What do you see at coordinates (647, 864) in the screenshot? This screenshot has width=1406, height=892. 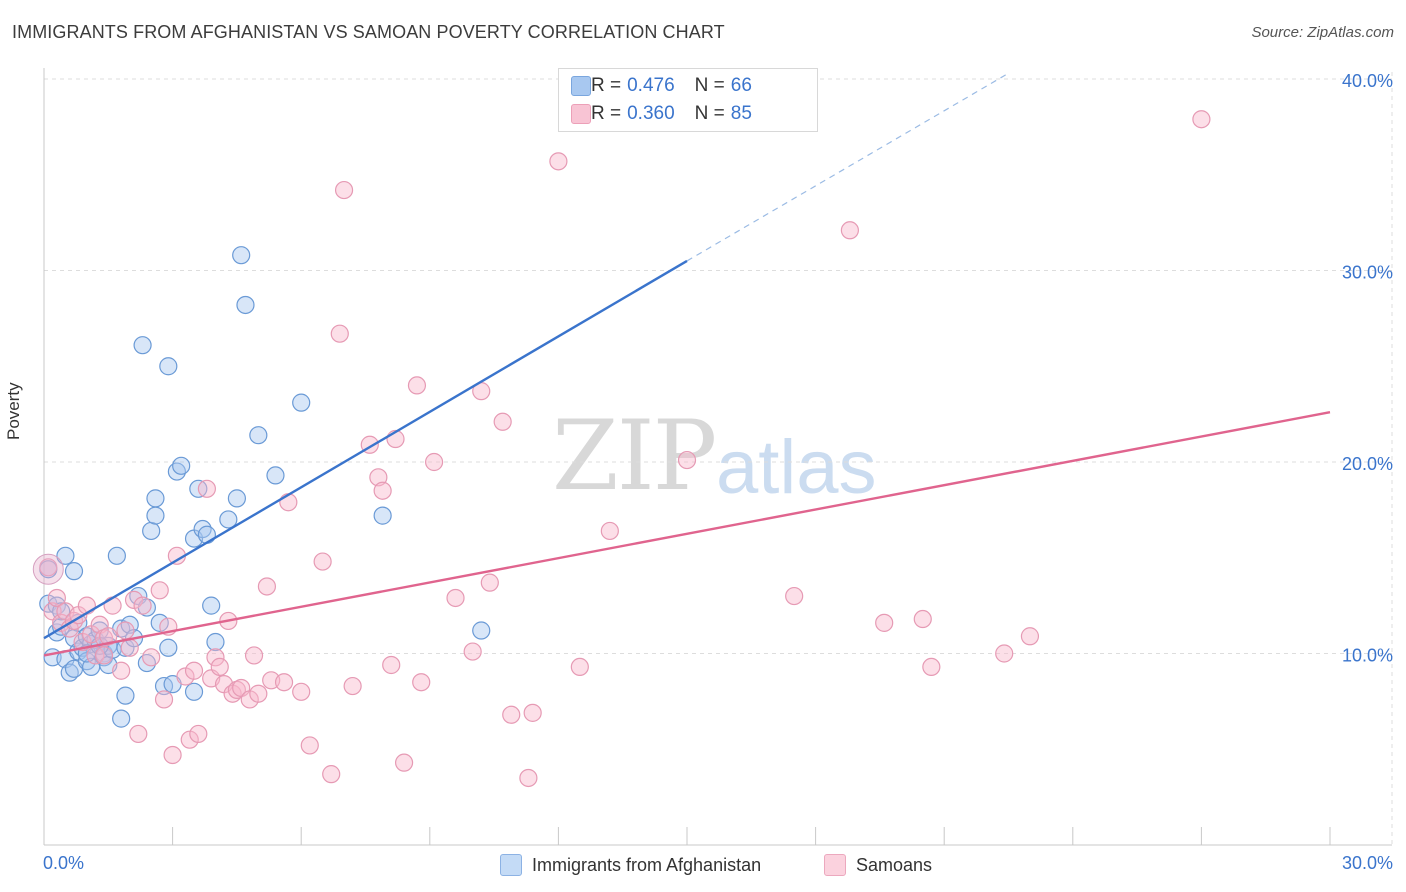 I see `bottom-legend-label: Immigrants from Afghanistan` at bounding box center [647, 864].